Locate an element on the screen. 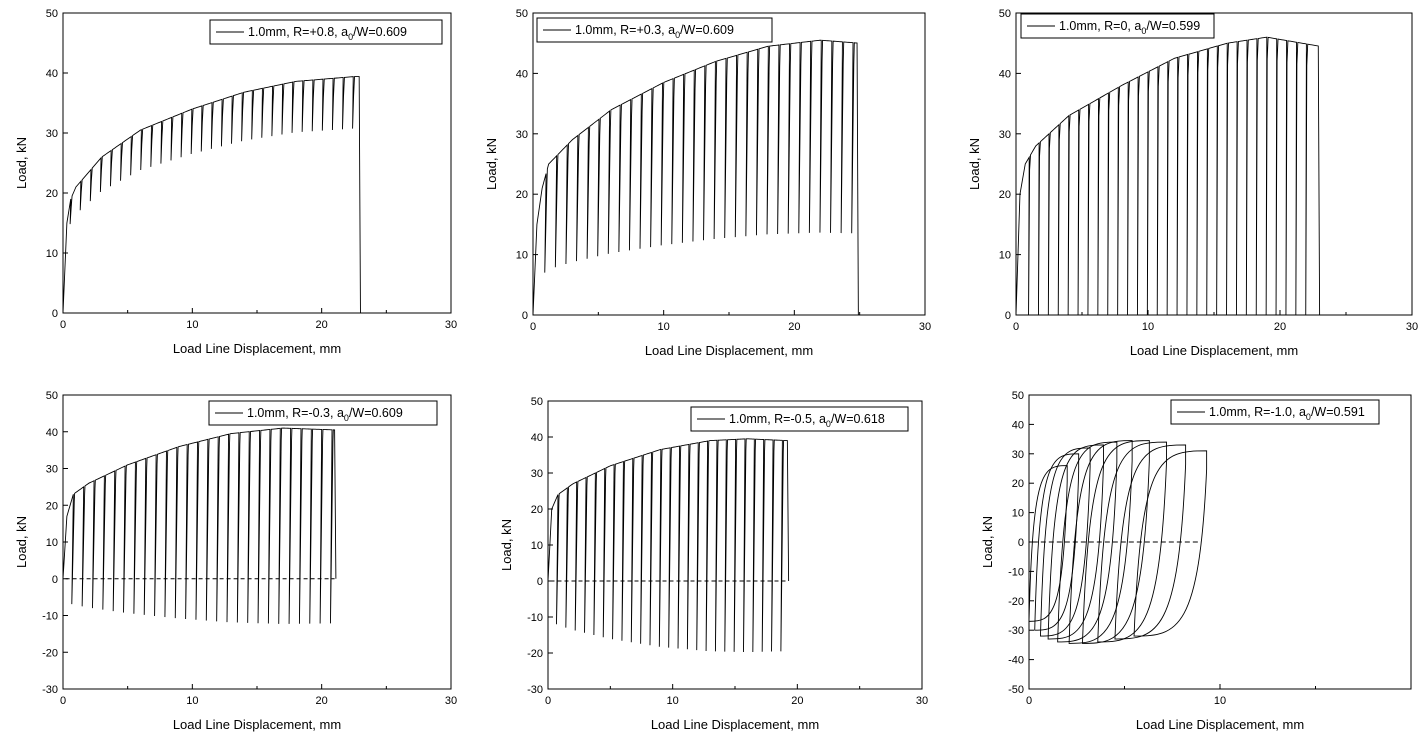  y-tick-label: -50 is located at coordinates (1016, 690).